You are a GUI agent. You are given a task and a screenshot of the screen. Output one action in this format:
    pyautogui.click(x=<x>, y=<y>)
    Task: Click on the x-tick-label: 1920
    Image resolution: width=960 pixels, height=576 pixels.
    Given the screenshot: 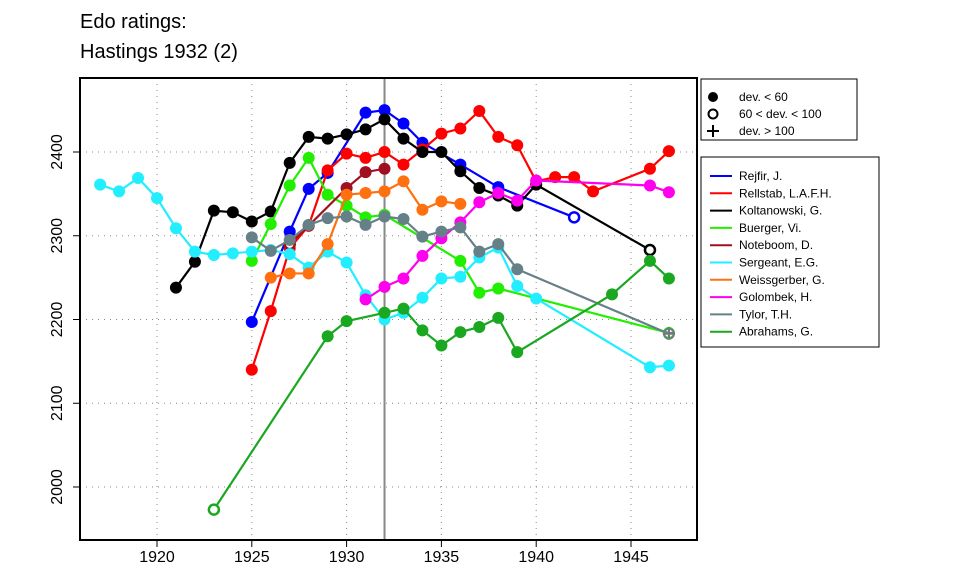 What is the action you would take?
    pyautogui.click(x=157, y=557)
    